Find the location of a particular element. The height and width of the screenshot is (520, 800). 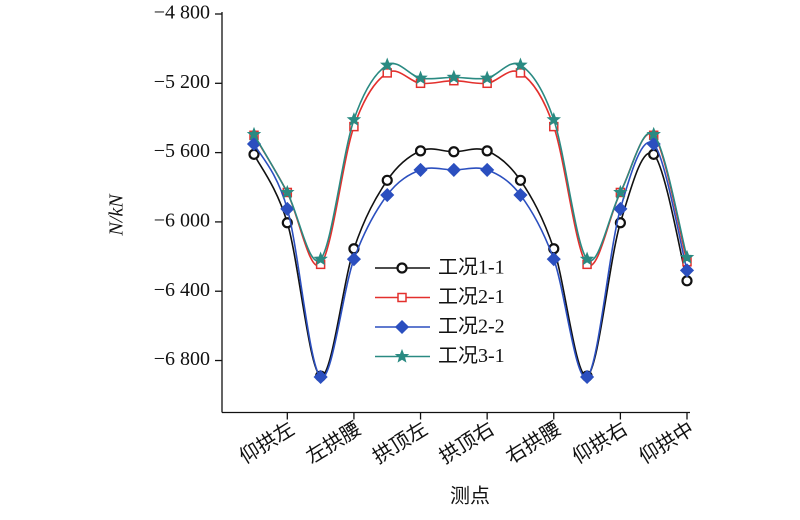

x-tick-label: 右拱腰 is located at coordinates (533, 442).